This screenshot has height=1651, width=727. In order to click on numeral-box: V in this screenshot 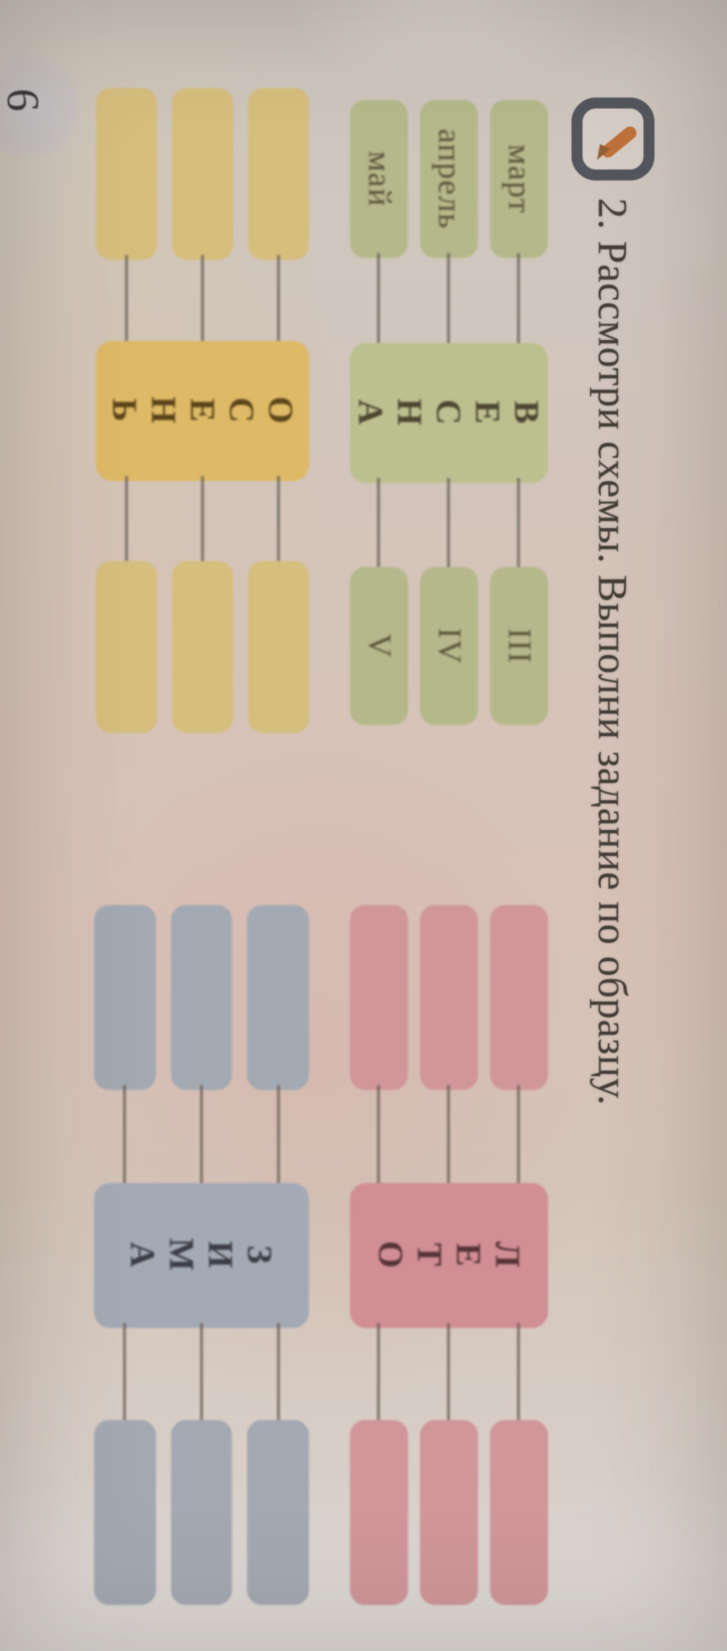, I will do `click(379, 646)`.